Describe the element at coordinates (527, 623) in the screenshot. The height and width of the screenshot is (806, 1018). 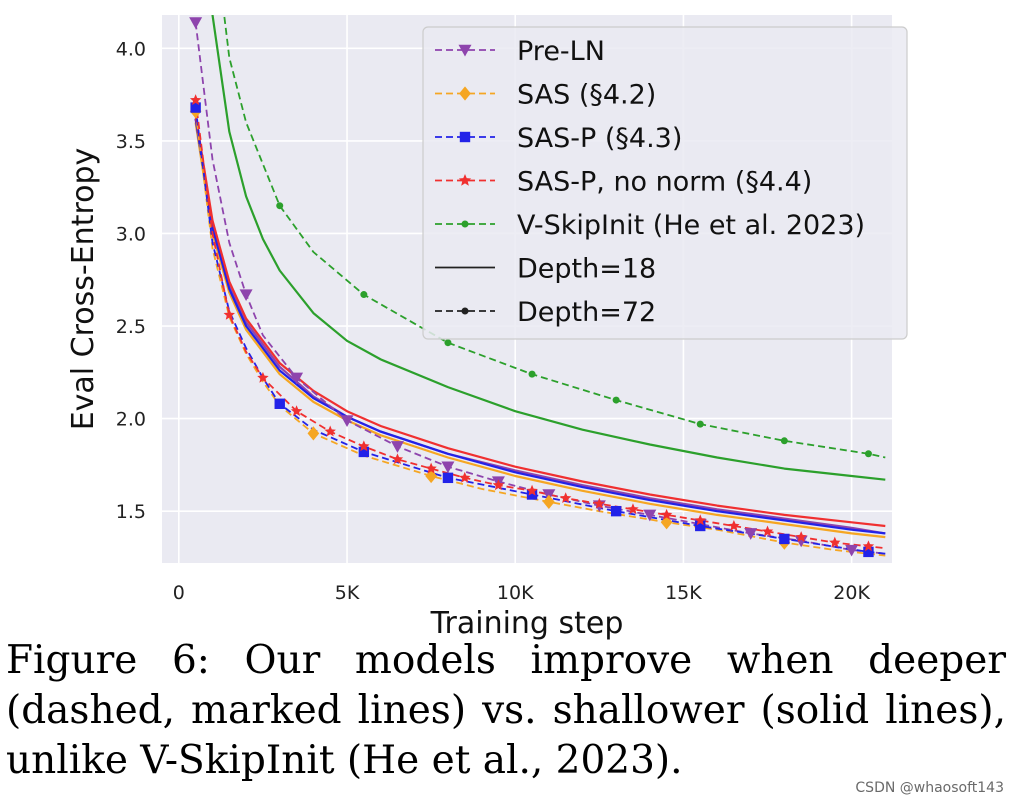
I see `x-axis-label: Training step` at that location.